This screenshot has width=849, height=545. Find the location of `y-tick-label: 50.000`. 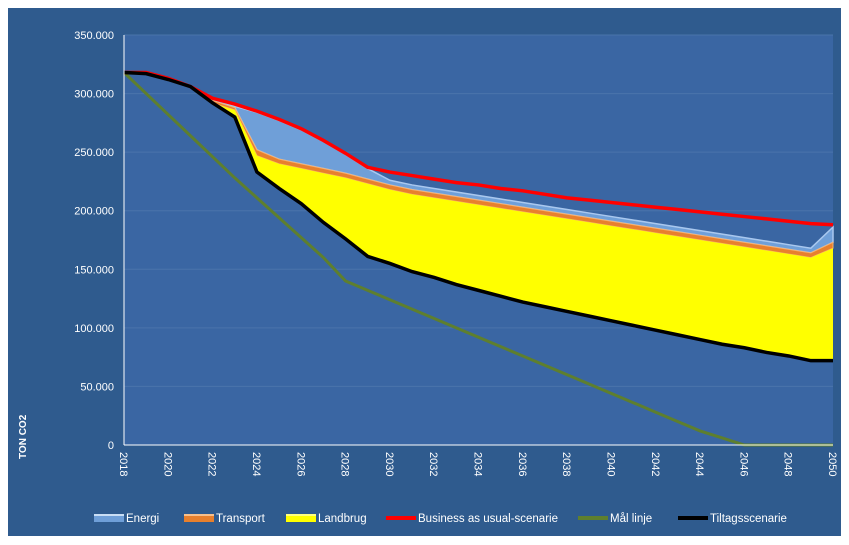

y-tick-label: 50.000 is located at coordinates (97, 387).